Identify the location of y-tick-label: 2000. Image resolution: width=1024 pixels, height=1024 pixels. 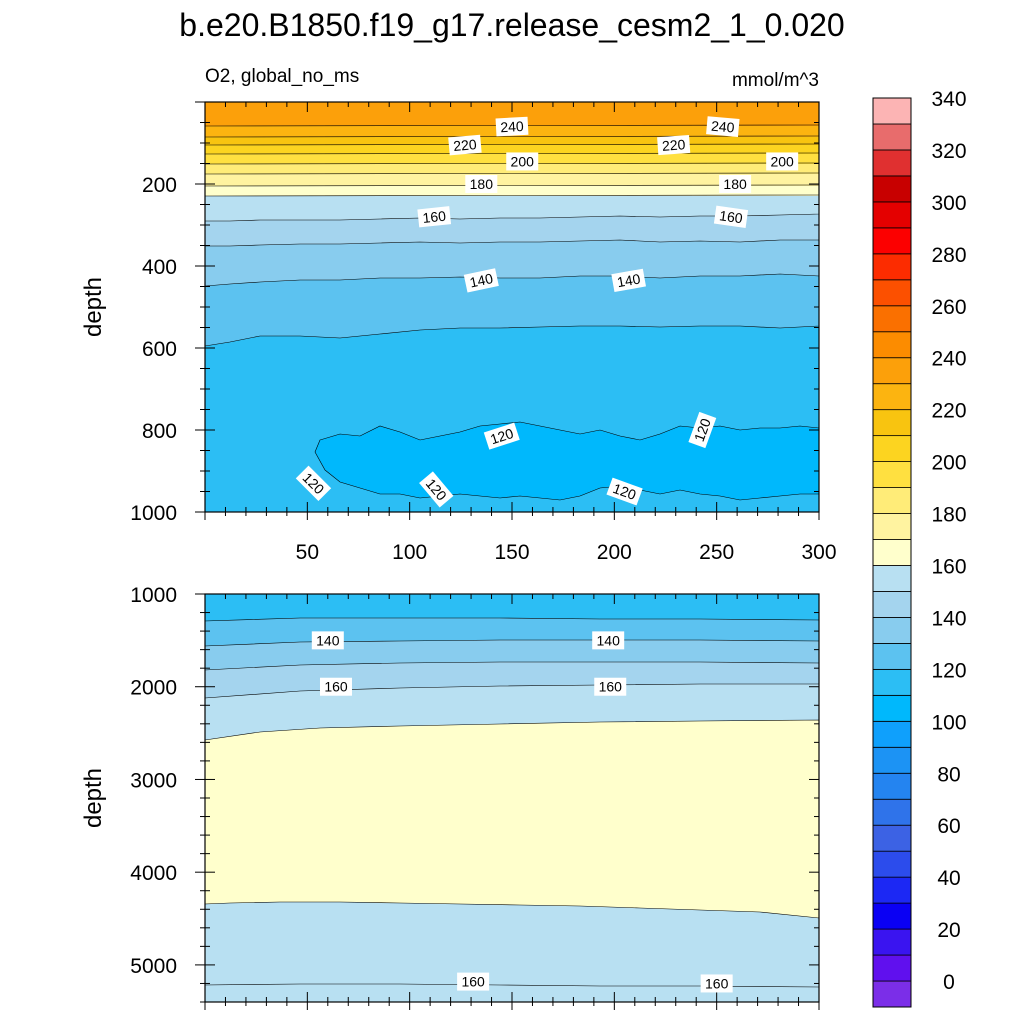
(153, 688).